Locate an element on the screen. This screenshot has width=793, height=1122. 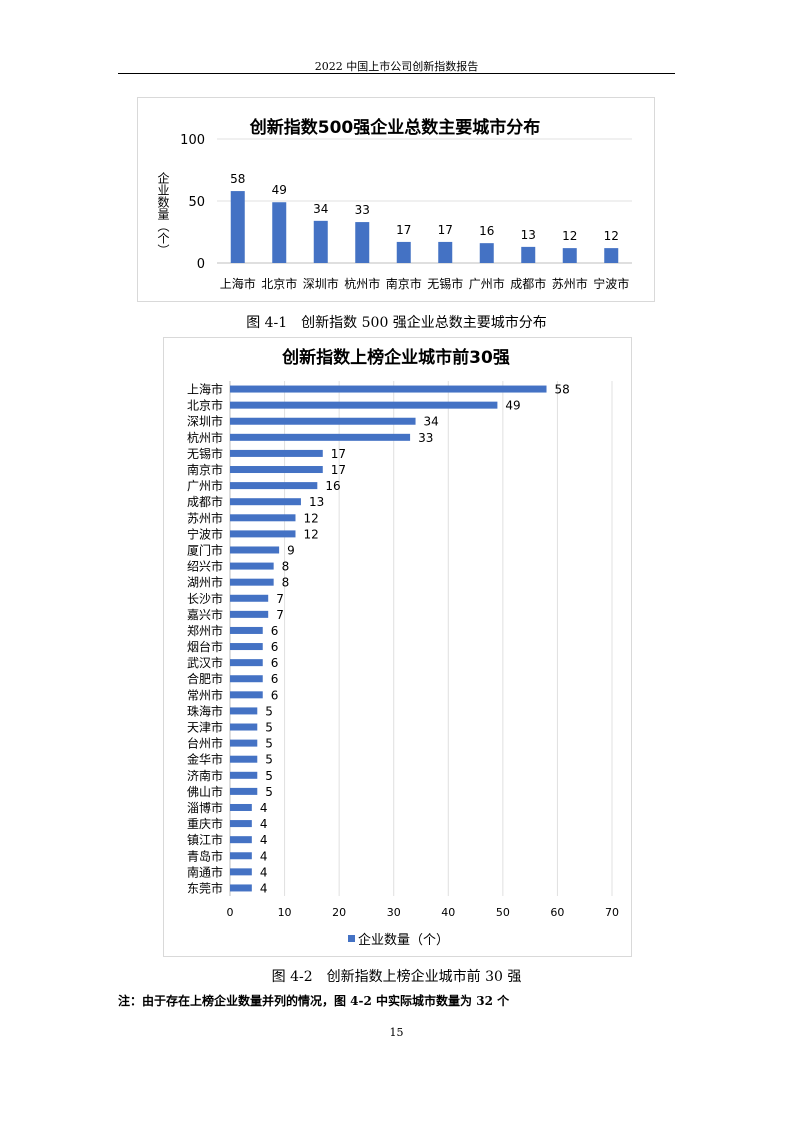
chart1-data-label: 17 is located at coordinates (403, 230).